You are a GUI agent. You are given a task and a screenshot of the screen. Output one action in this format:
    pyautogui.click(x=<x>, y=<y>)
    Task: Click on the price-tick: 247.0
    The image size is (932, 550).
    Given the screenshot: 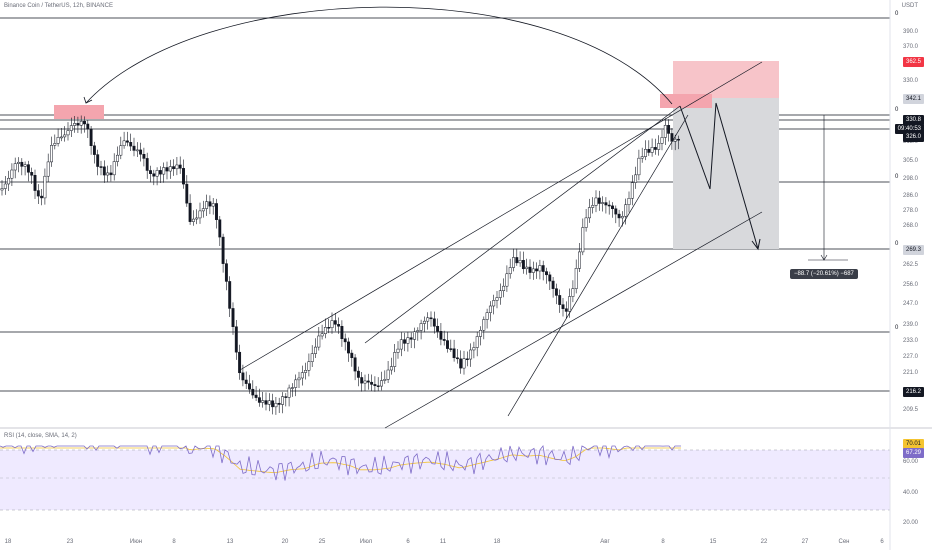 What is the action you would take?
    pyautogui.click(x=911, y=304)
    